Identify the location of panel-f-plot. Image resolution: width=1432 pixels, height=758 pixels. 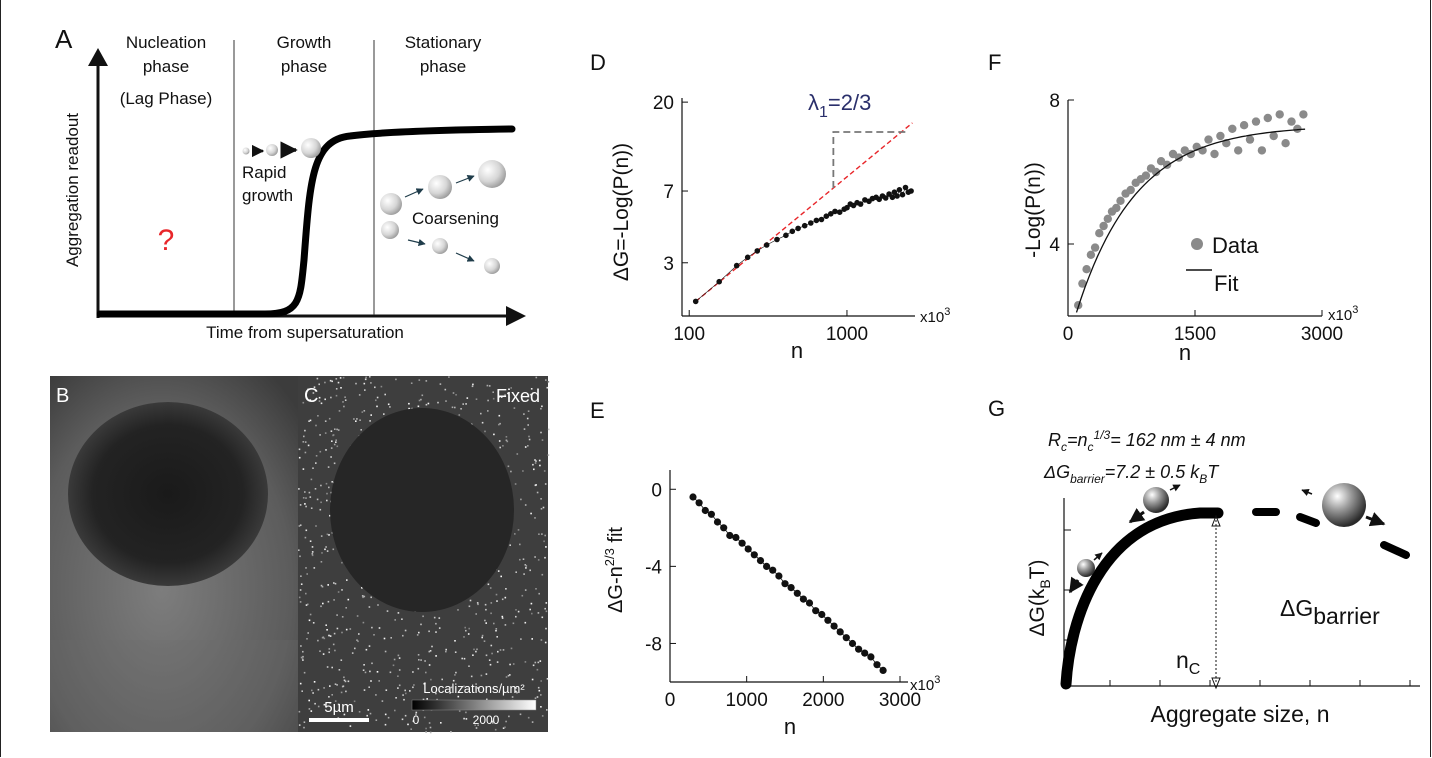
(1191, 211).